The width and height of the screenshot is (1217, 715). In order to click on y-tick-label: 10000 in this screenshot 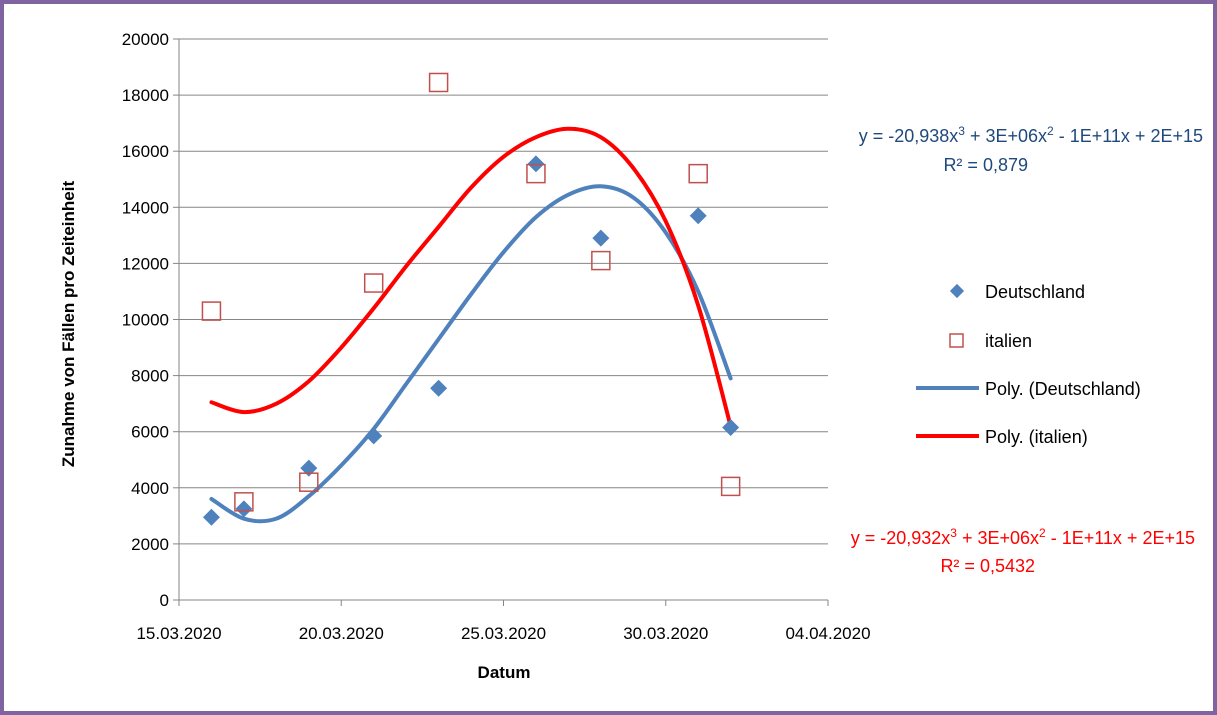, I will do `click(145, 320)`.